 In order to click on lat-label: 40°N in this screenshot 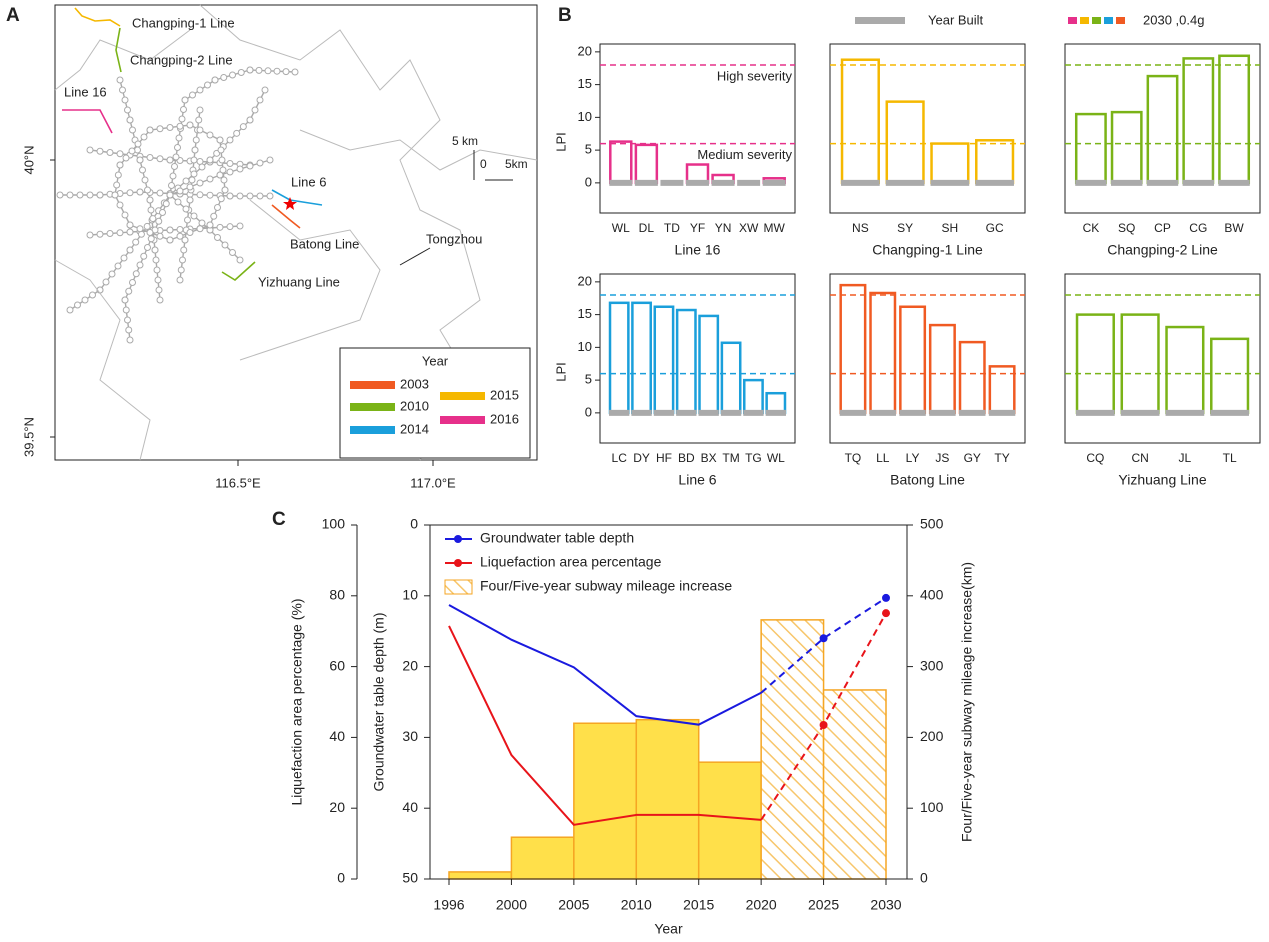, I will do `click(28, 159)`.